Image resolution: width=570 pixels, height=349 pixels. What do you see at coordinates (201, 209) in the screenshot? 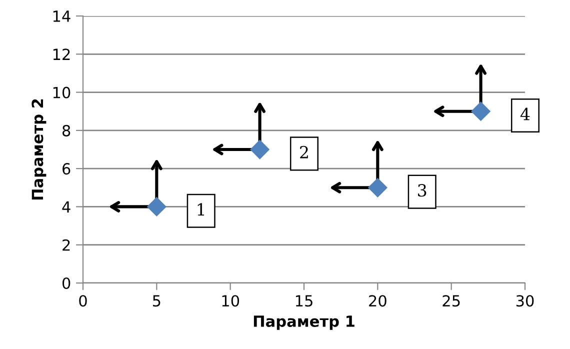
I see `annotation: 1` at bounding box center [201, 209].